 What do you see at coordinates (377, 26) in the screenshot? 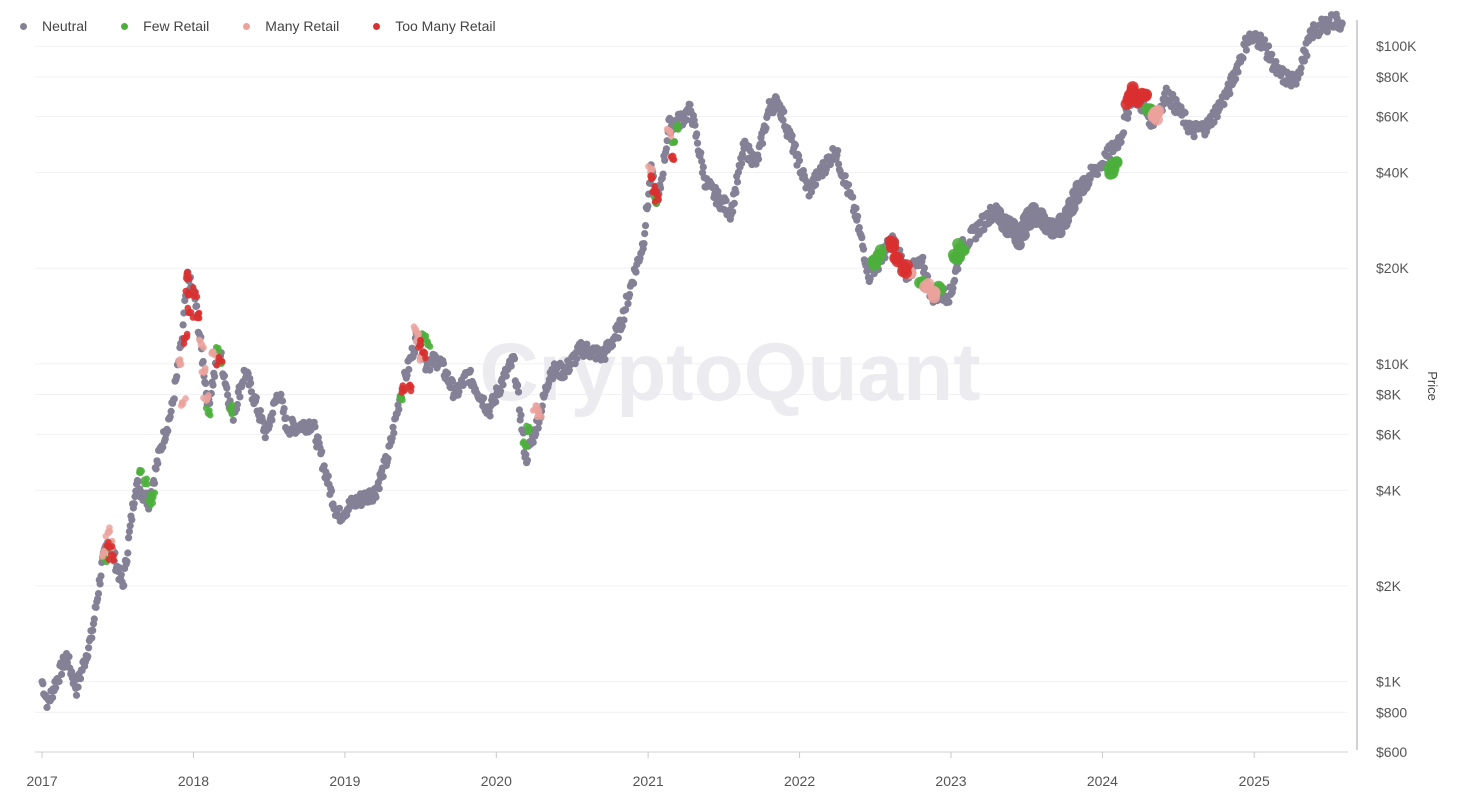
I see `legend-too-many-retail-dot` at bounding box center [377, 26].